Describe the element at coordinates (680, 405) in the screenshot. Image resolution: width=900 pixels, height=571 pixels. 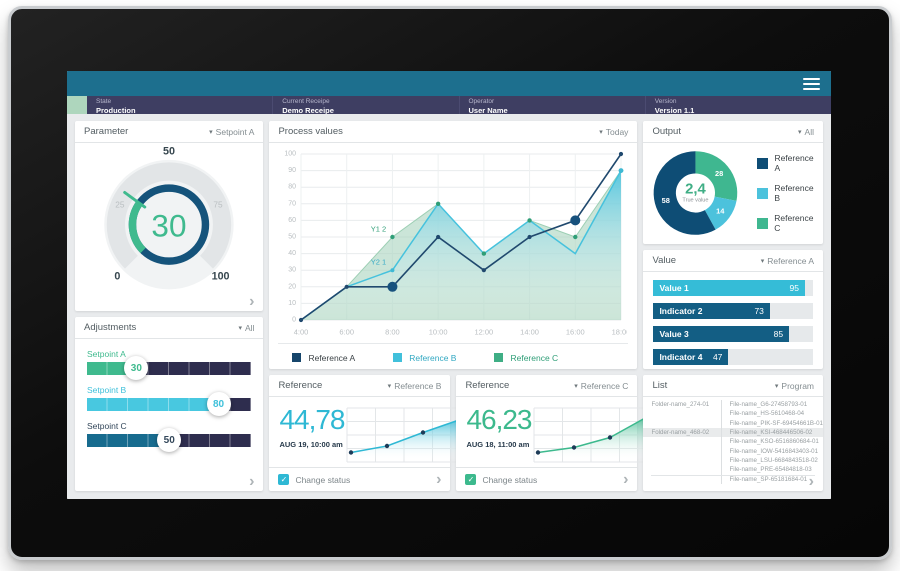
I see `folder-name-cell: Folder-name_274-01` at that location.